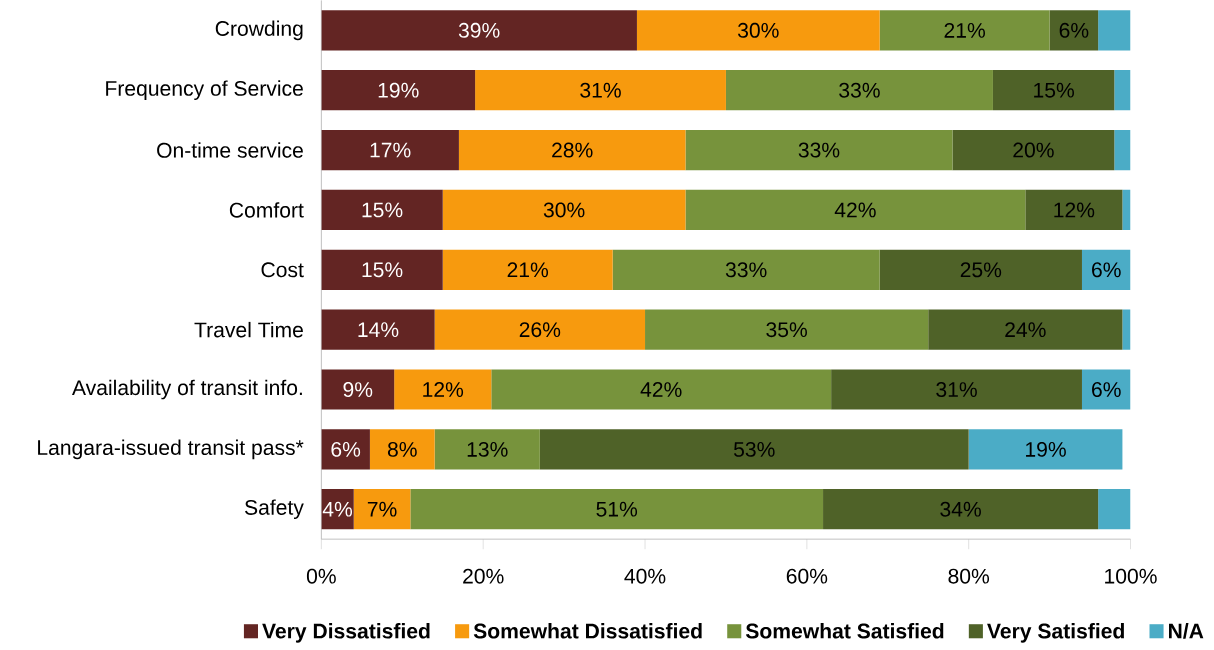  What do you see at coordinates (266, 210) in the screenshot?
I see `y-tick-label: Comfort` at bounding box center [266, 210].